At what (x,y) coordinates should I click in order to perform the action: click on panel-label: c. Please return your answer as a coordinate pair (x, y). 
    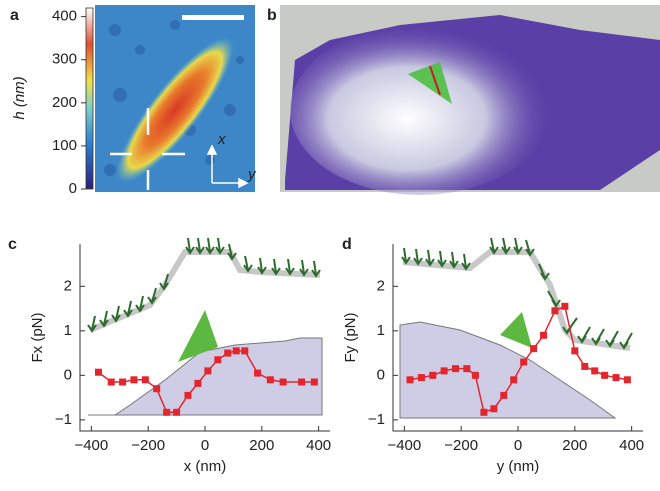
    Looking at the image, I should click on (12, 244).